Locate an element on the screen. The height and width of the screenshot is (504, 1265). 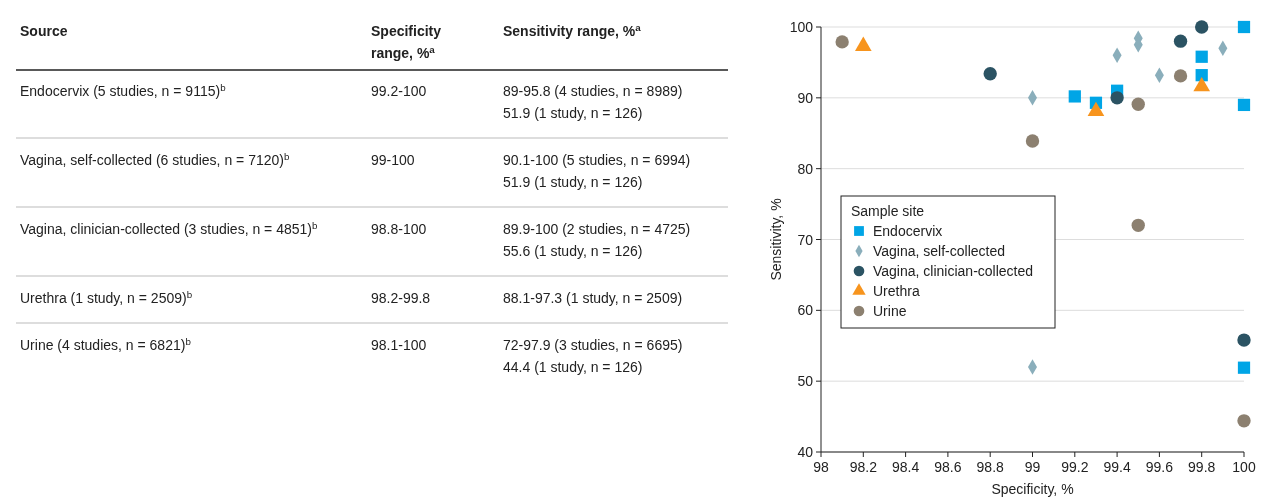
text: 99-100 is located at coordinates (393, 160).